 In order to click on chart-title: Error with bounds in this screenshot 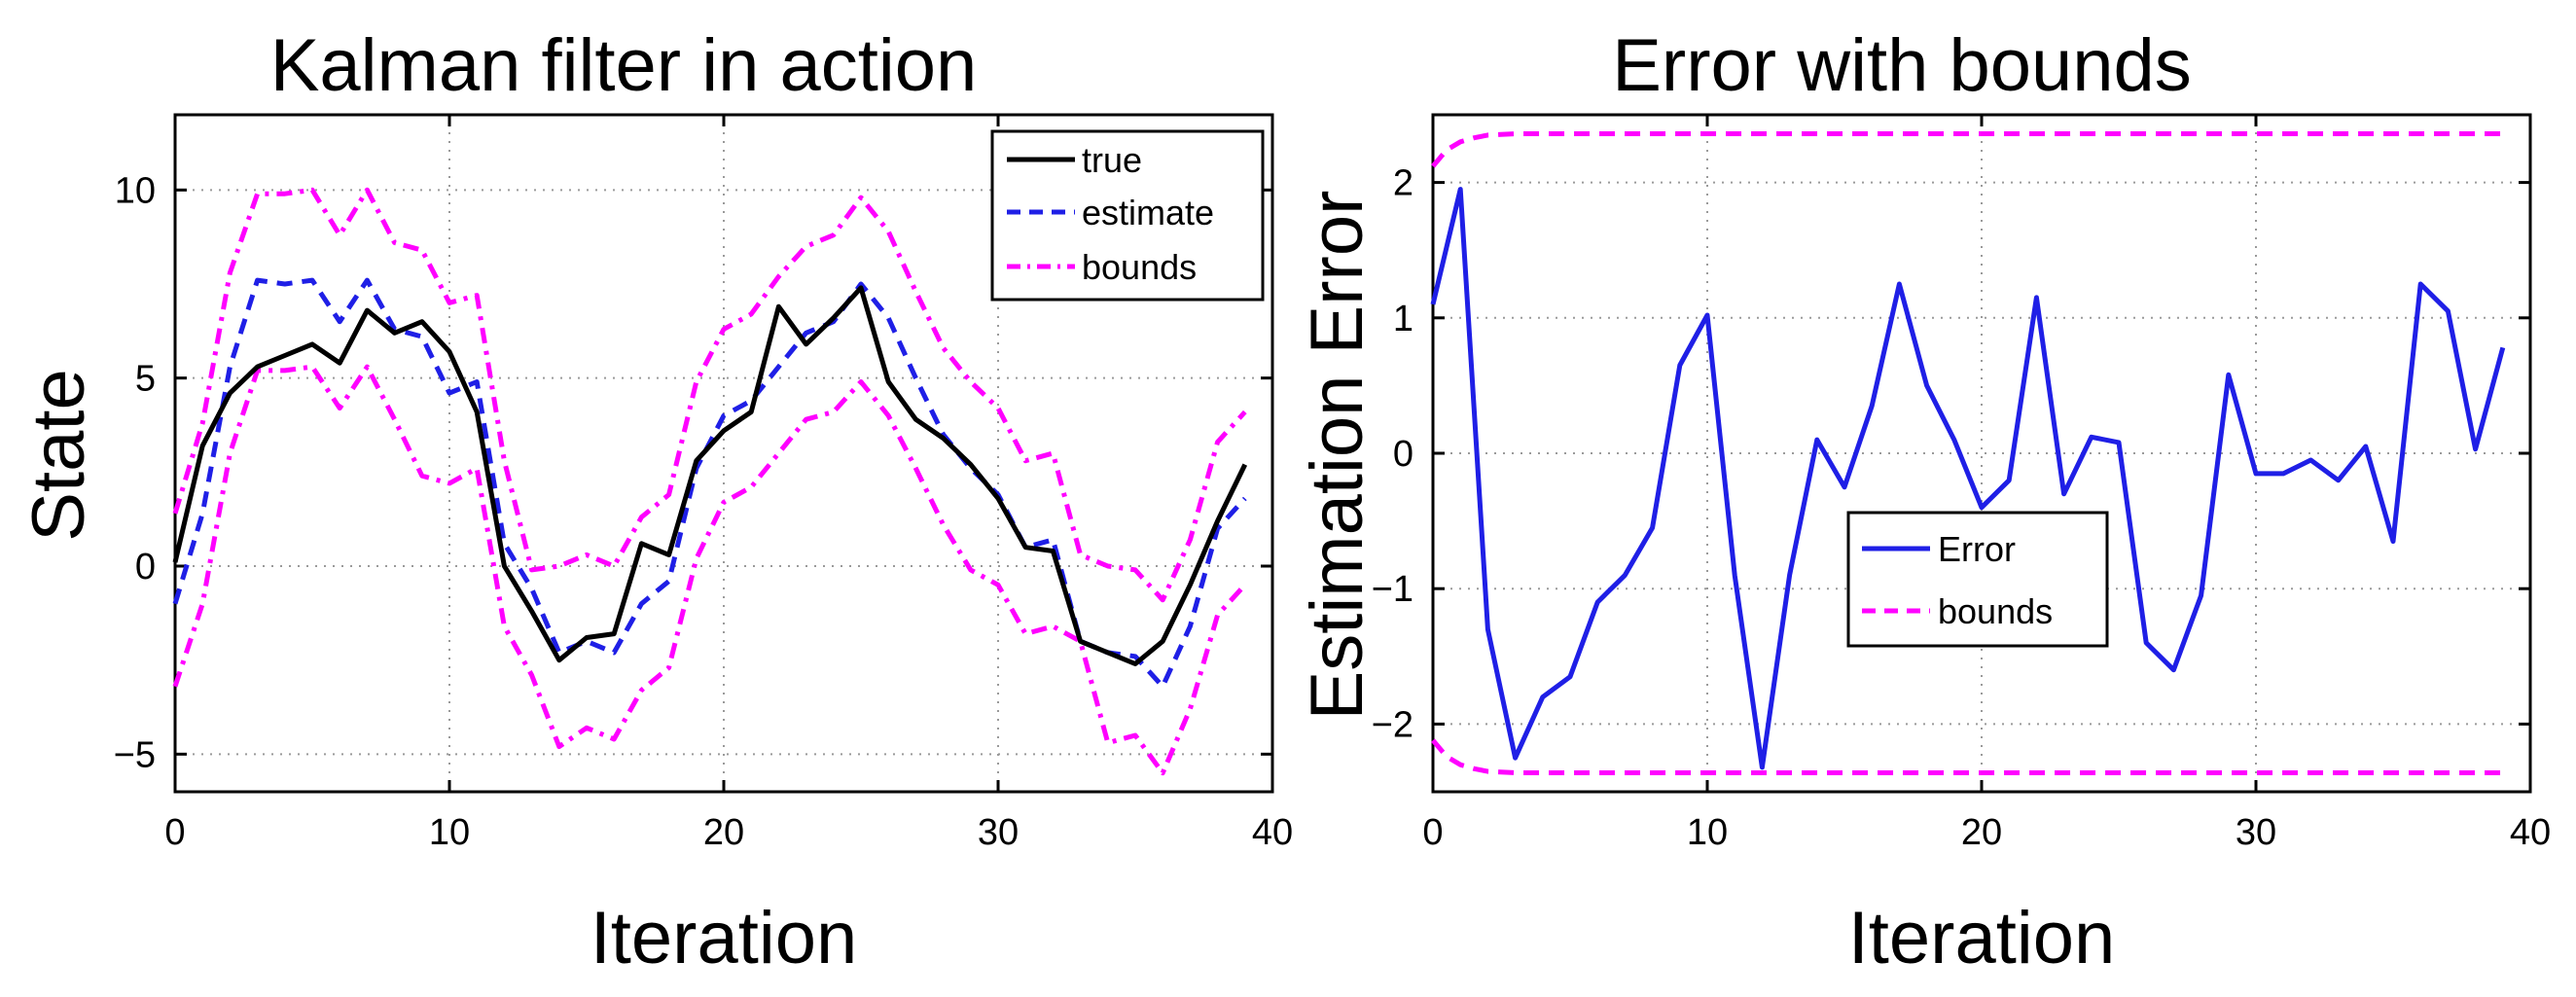, I will do `click(1902, 65)`.